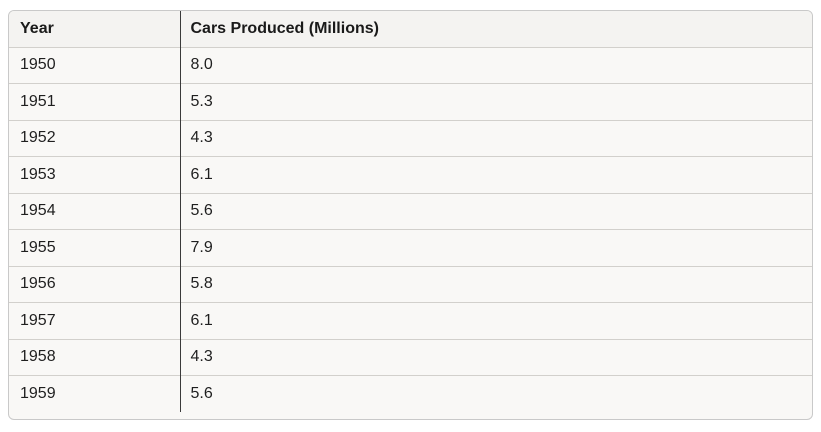  Describe the element at coordinates (95, 29) in the screenshot. I see `column-header-year: Year` at that location.